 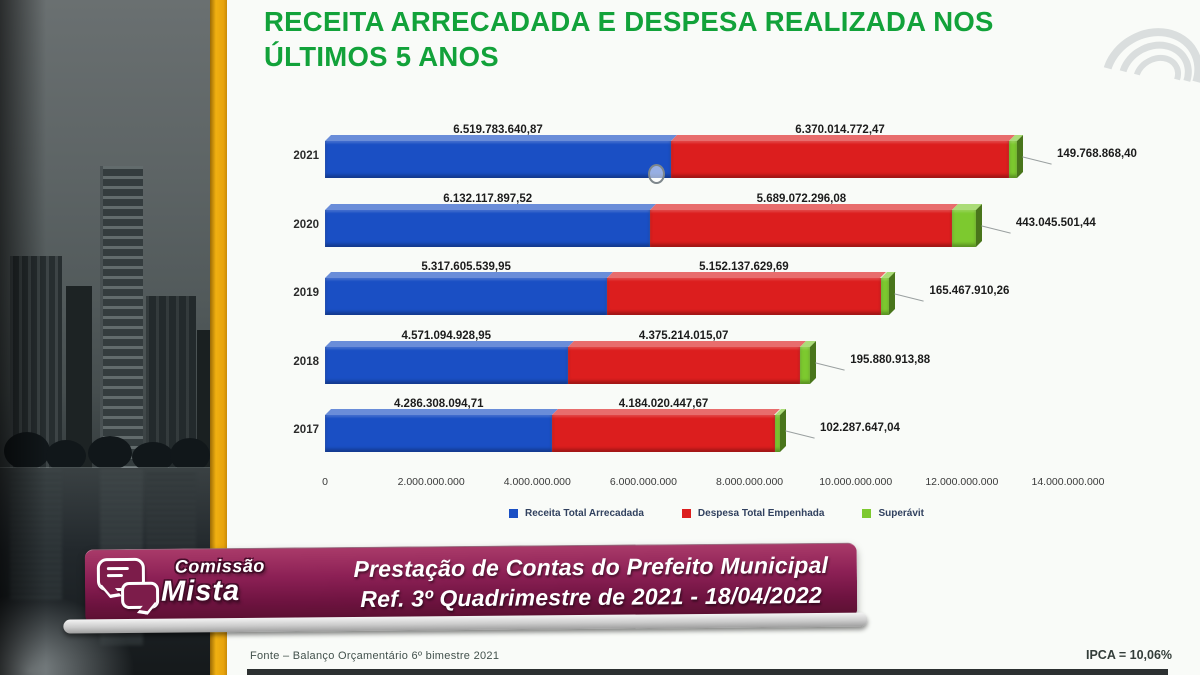 What do you see at coordinates (643, 482) in the screenshot?
I see `x-axis-tick: 6.000.000.000` at bounding box center [643, 482].